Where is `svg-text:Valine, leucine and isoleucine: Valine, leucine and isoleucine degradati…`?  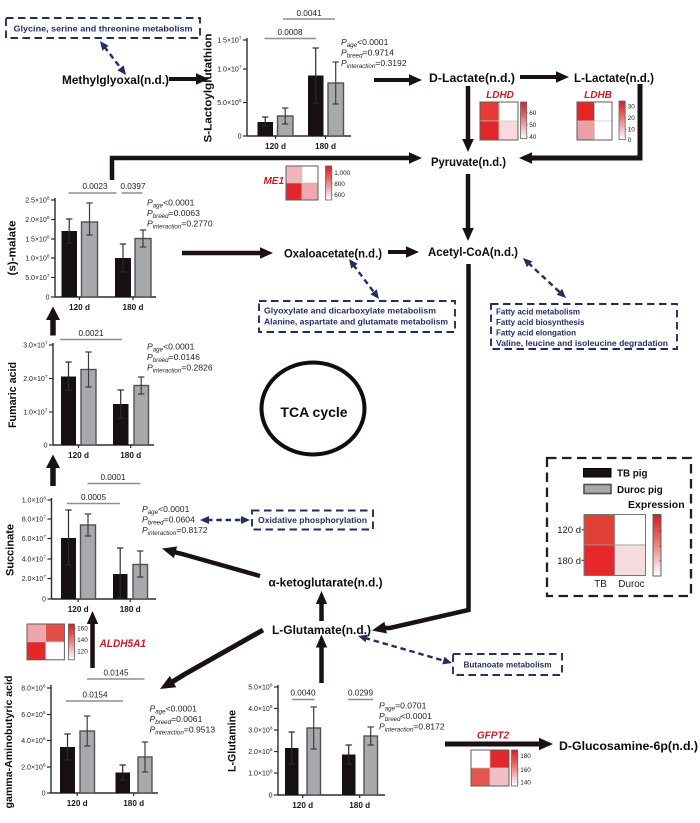
svg-text:Valine, leucine and isoleucine: Valine, leucine and isoleucine degradati… is located at coordinates (582, 343).